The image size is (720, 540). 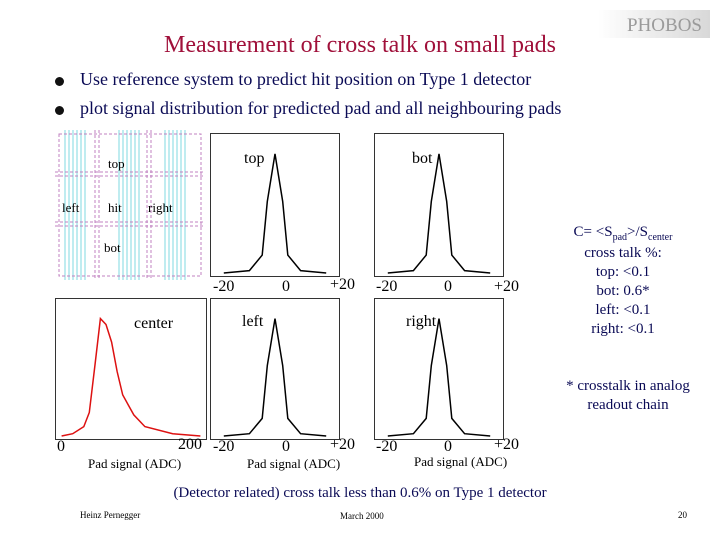 What do you see at coordinates (628, 386) in the screenshot?
I see `footnote-line-1: * crosstalk in analog` at bounding box center [628, 386].